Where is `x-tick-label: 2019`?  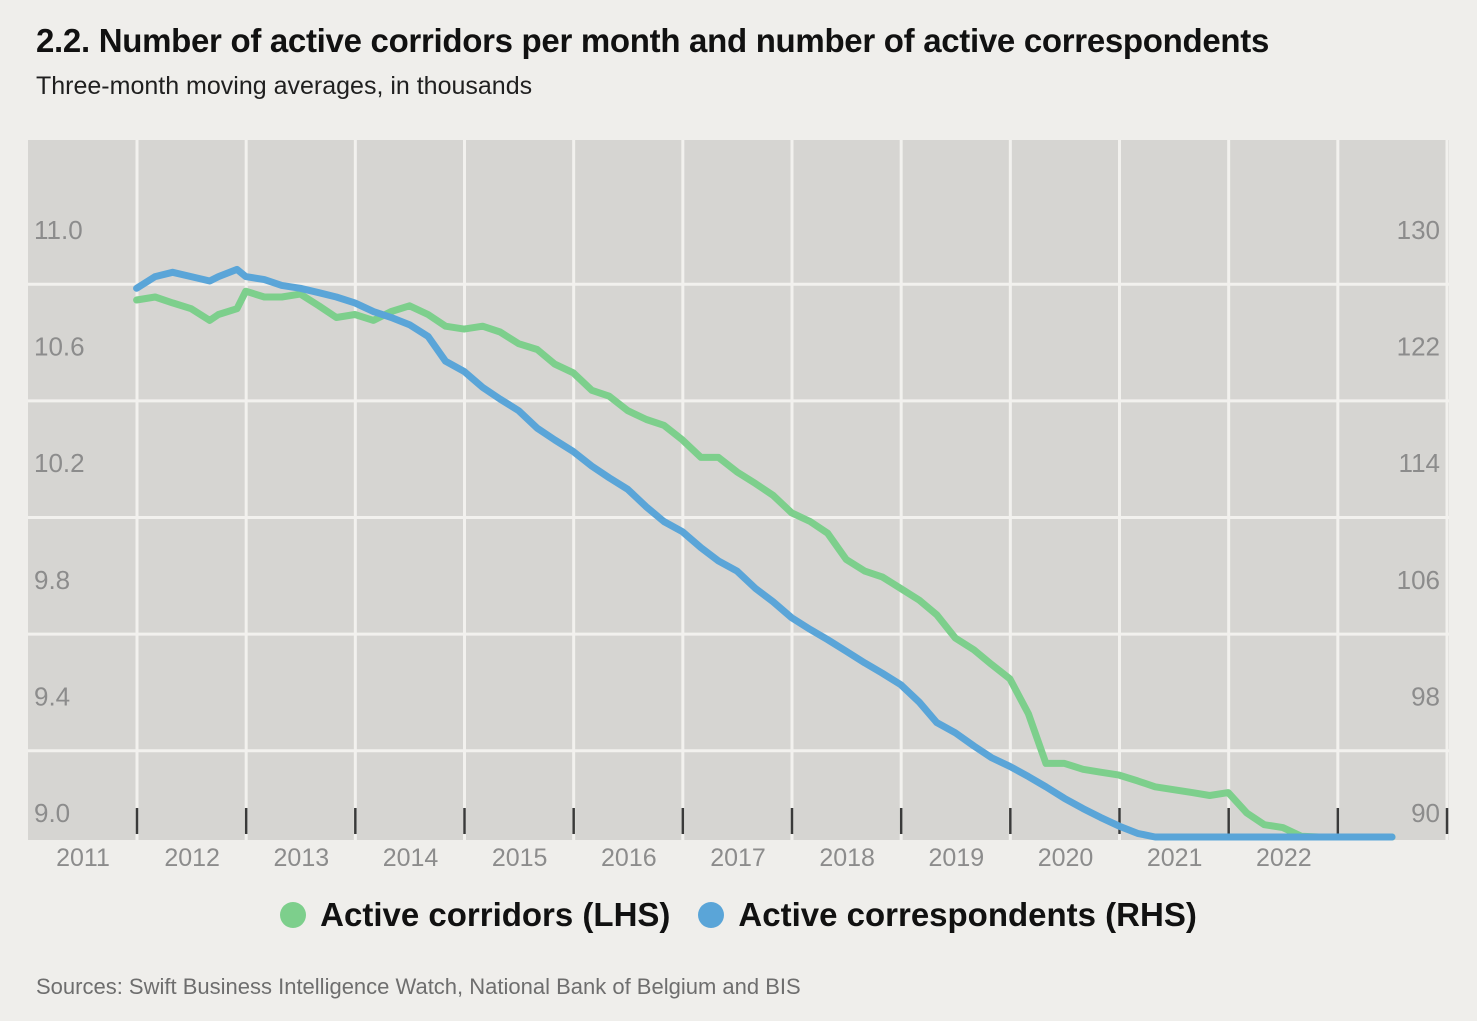 x-tick-label: 2019 is located at coordinates (957, 858).